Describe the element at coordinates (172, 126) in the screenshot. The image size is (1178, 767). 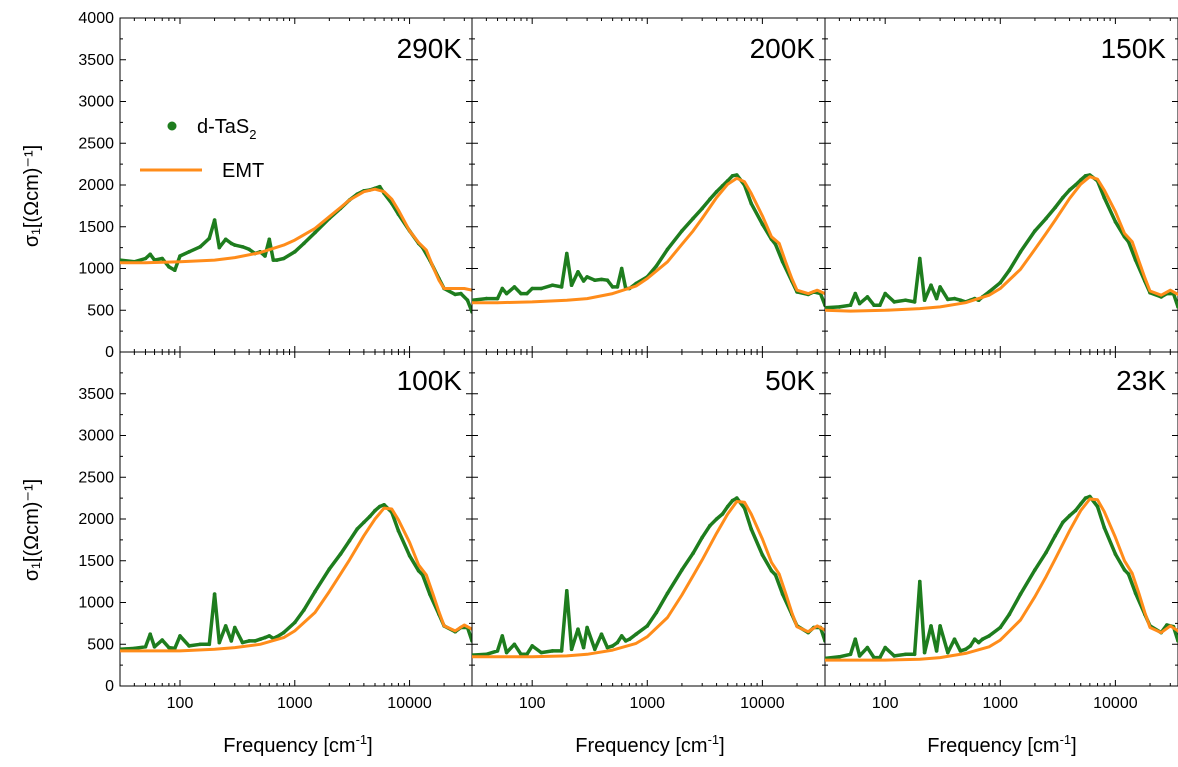
I see `legend-data-marker` at that location.